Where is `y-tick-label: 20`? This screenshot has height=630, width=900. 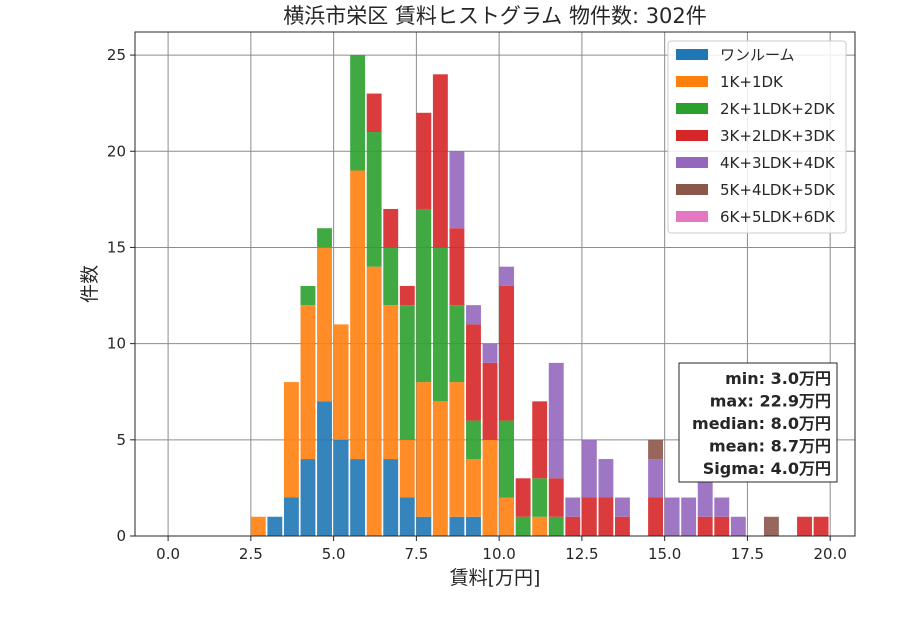
y-tick-label: 20 is located at coordinates (116, 151).